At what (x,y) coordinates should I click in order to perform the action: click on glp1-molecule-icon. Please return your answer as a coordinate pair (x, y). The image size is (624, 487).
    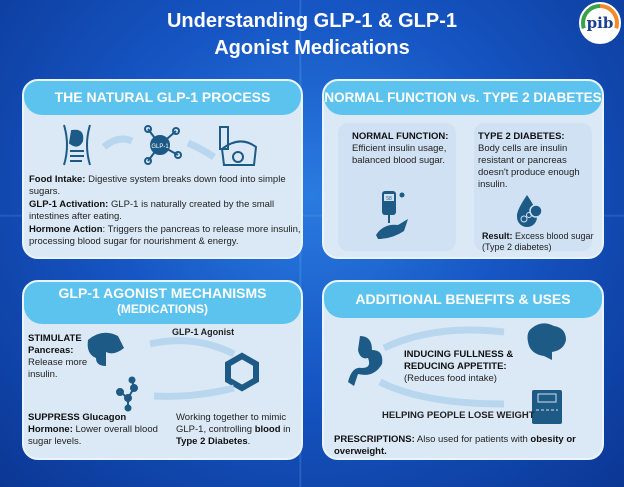
    Looking at the image, I should click on (163, 145).